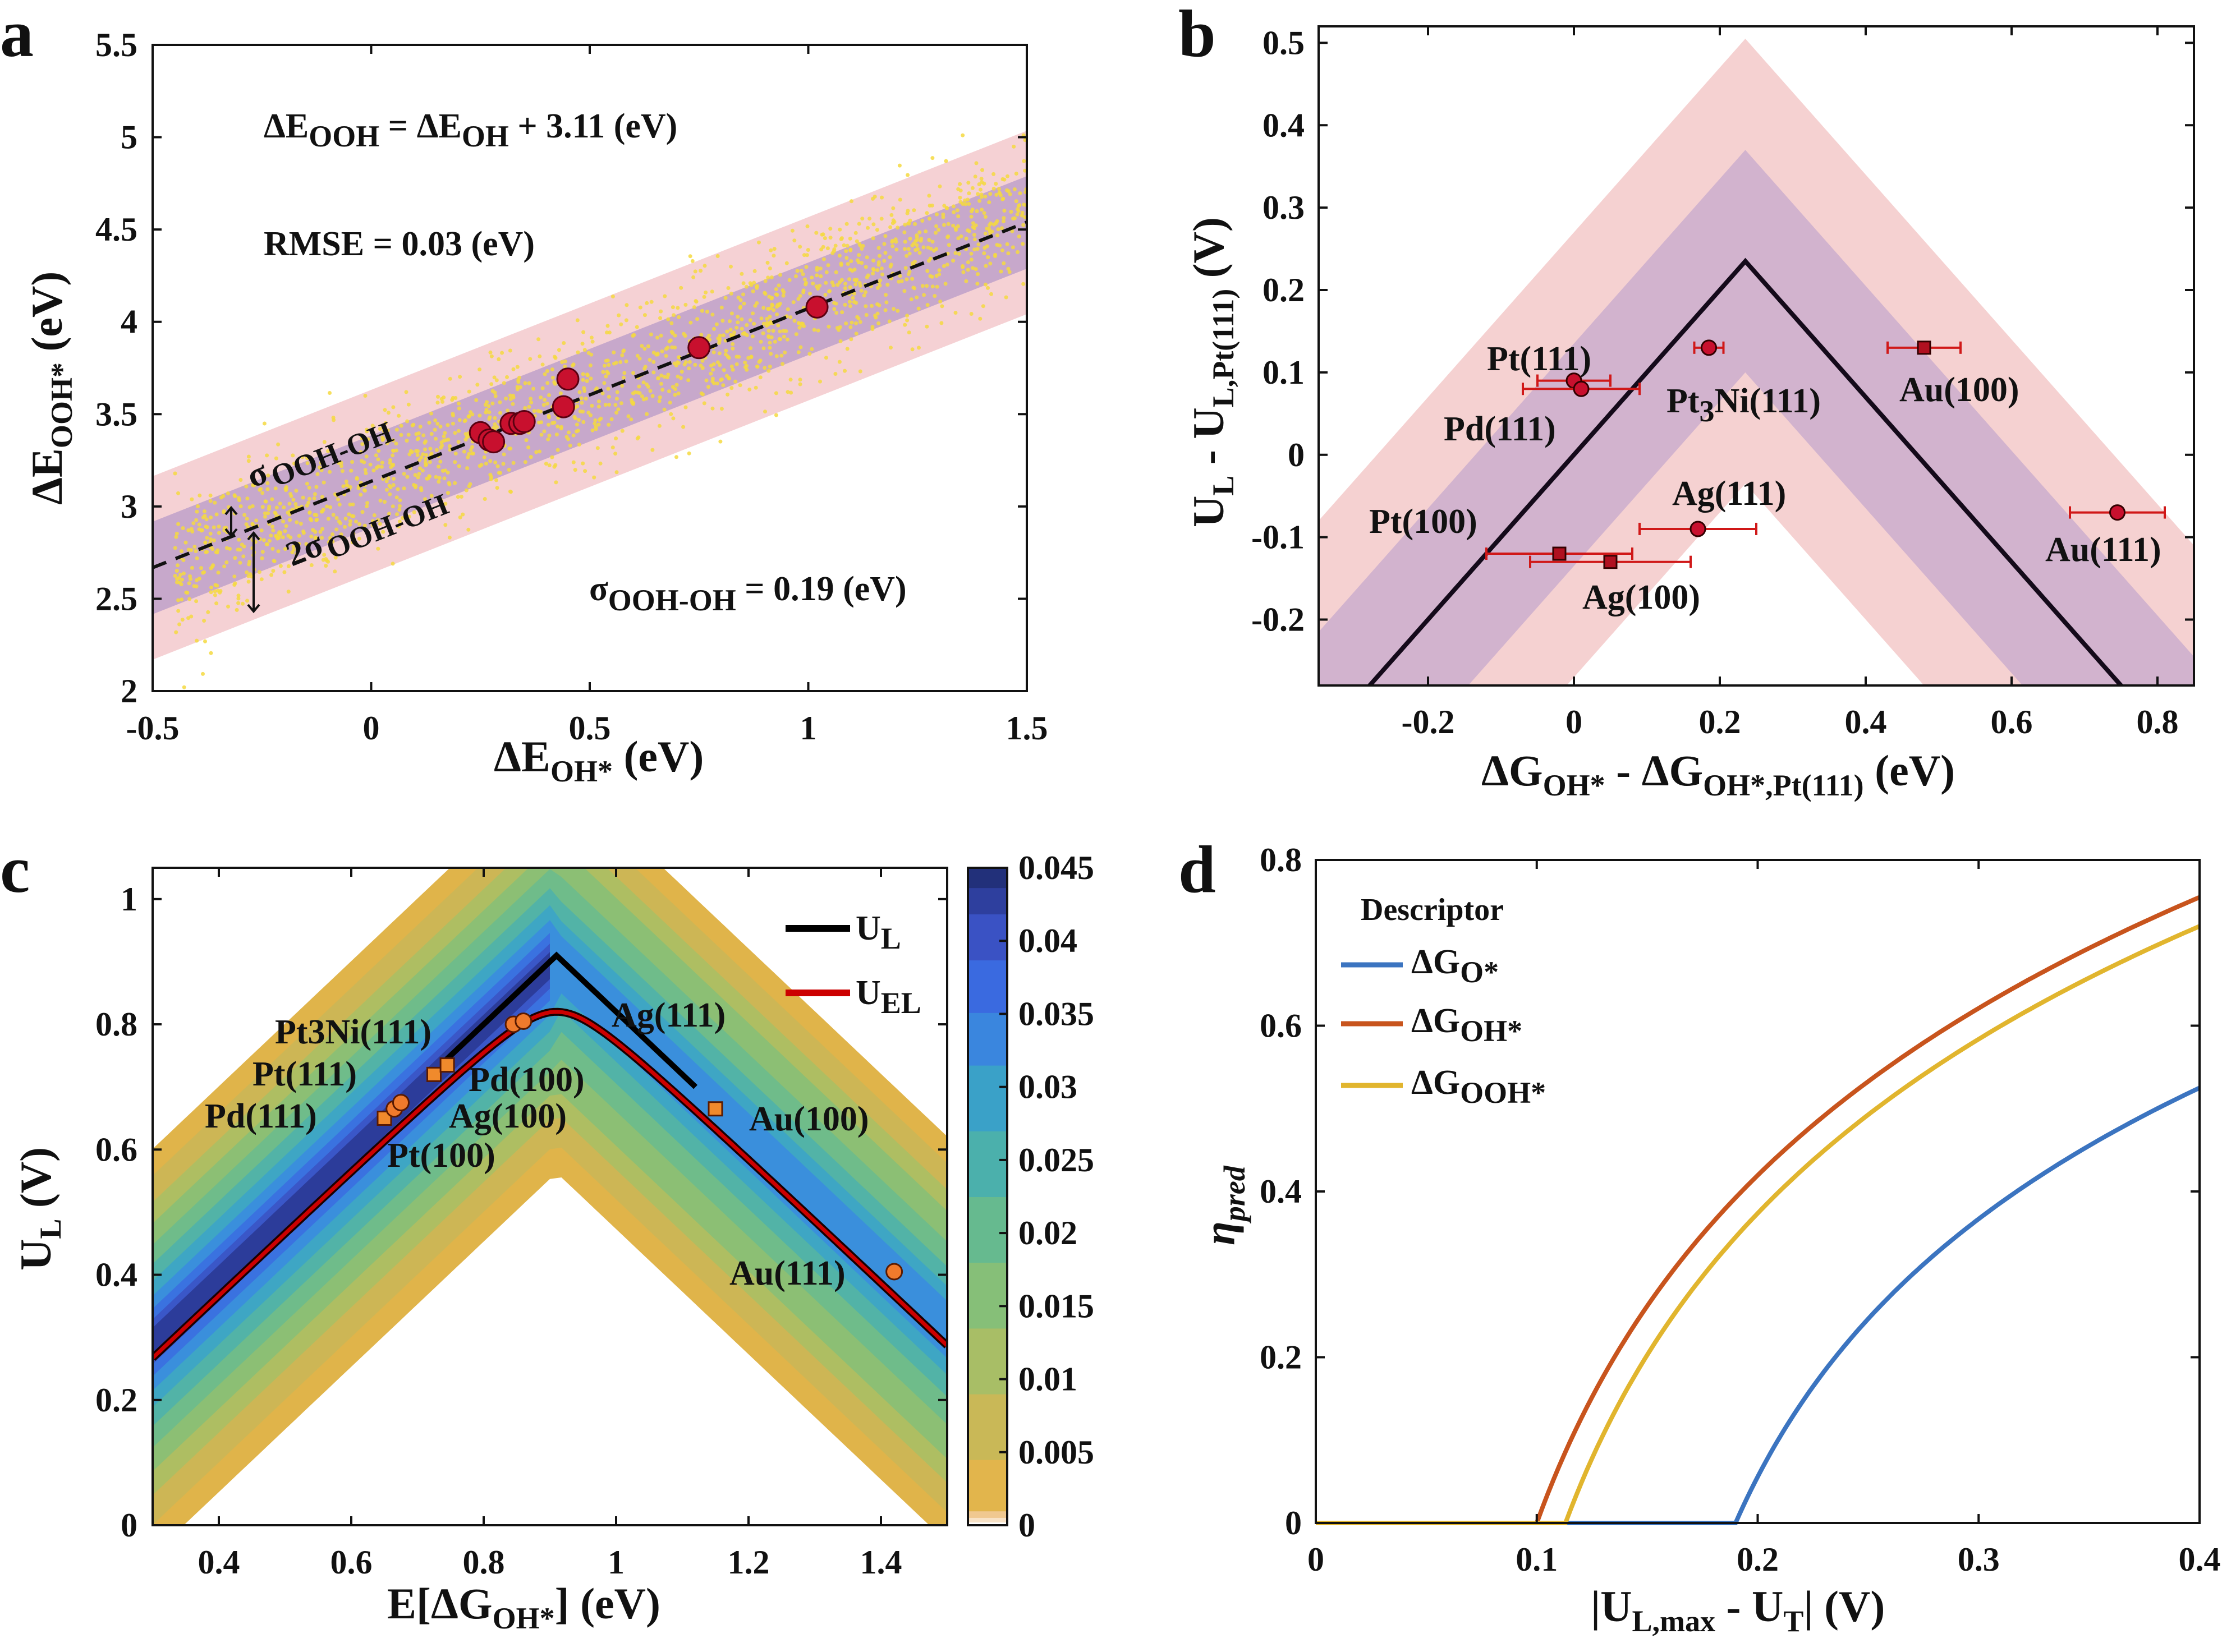  Describe the element at coordinates (2012, 721) in the screenshot. I see `x-tick-label: 0.6` at that location.